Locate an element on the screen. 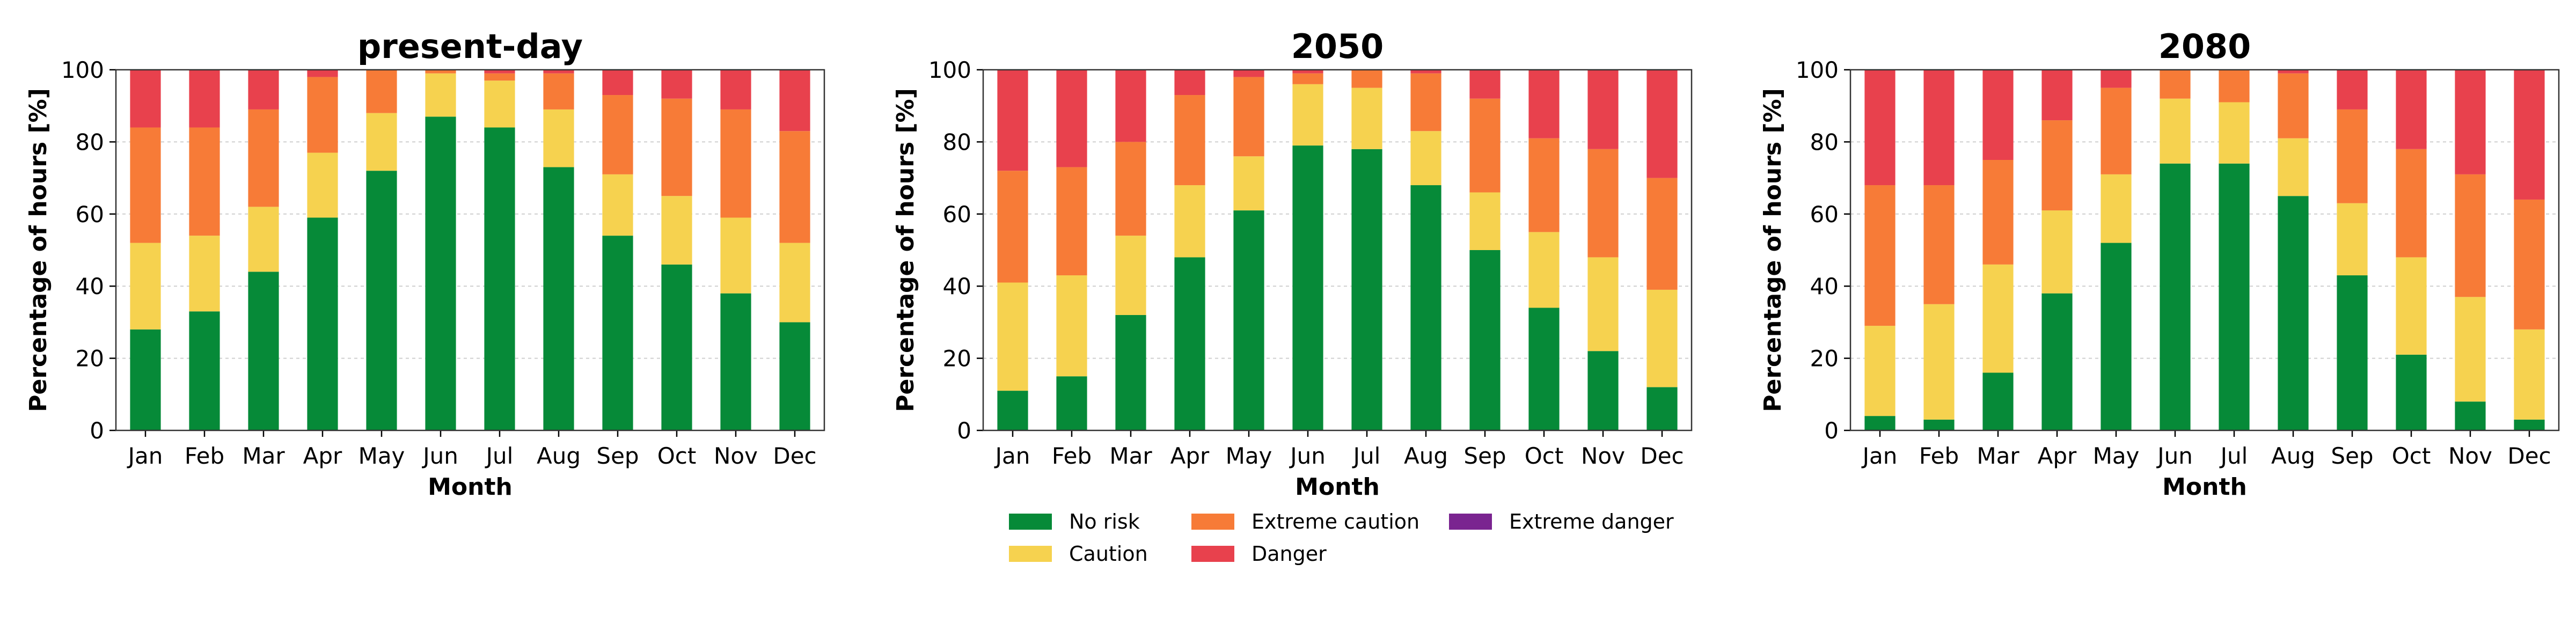 Image resolution: width=2576 pixels, height=644 pixels. bar-no-risk-feb is located at coordinates (1939, 424).